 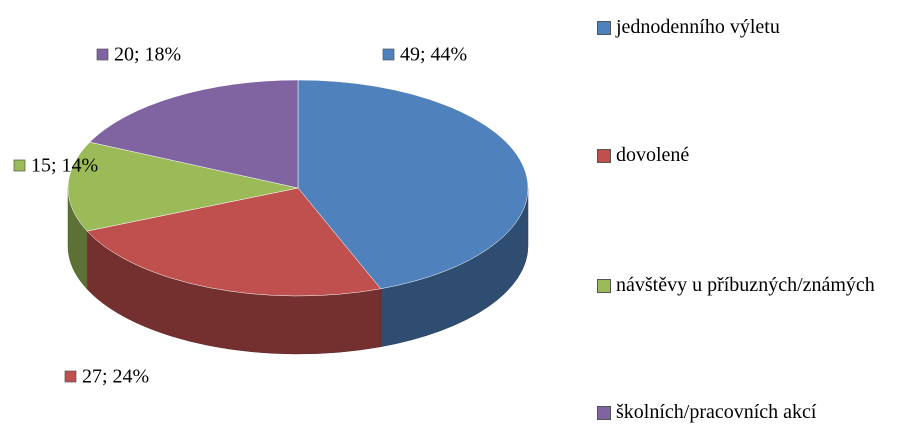 What do you see at coordinates (745, 285) in the screenshot?
I see `legend-label: návštěvy u příbuzných/známých` at bounding box center [745, 285].